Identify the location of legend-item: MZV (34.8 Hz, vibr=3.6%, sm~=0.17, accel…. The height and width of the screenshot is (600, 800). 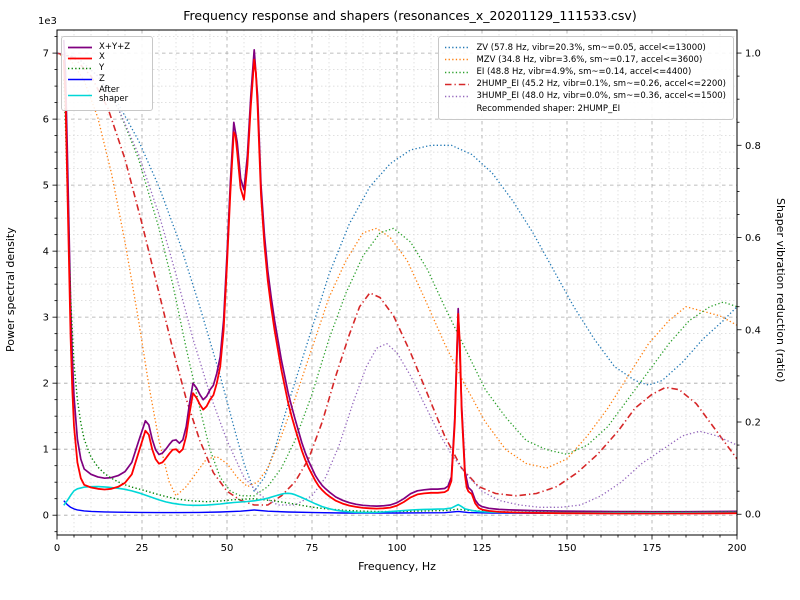
(585, 60).